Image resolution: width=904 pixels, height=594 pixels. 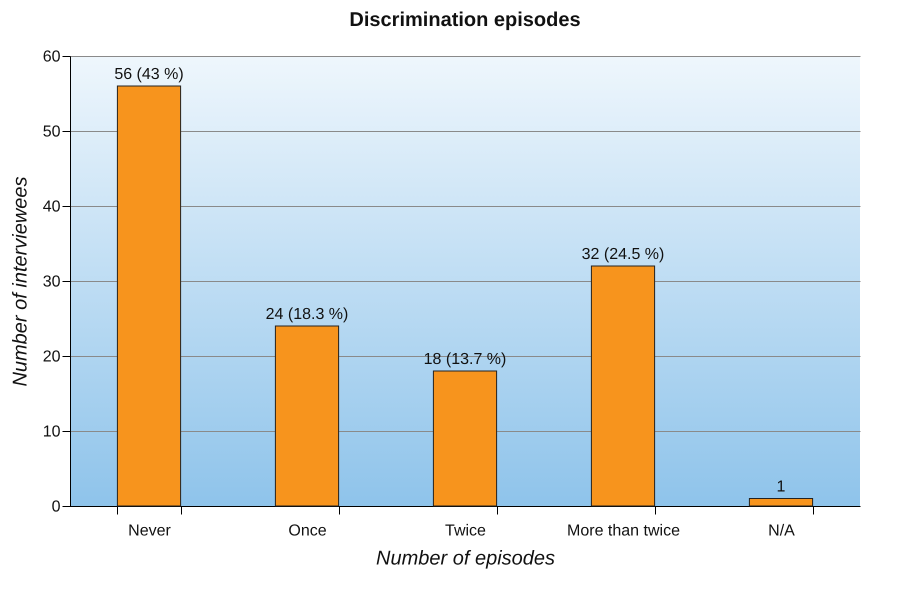 What do you see at coordinates (465, 20) in the screenshot?
I see `chart-title: Discrimination episodes` at bounding box center [465, 20].